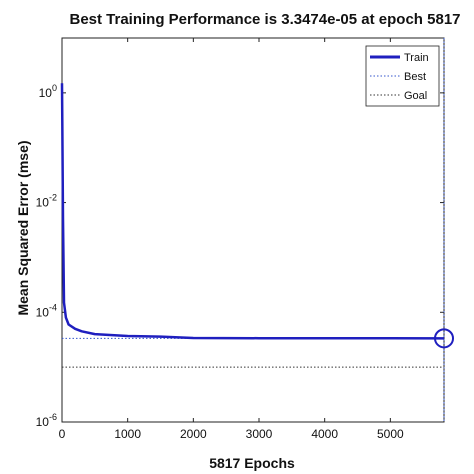 The image size is (474, 474). Describe the element at coordinates (415, 77) in the screenshot. I see `legend-best-label: Best` at that location.